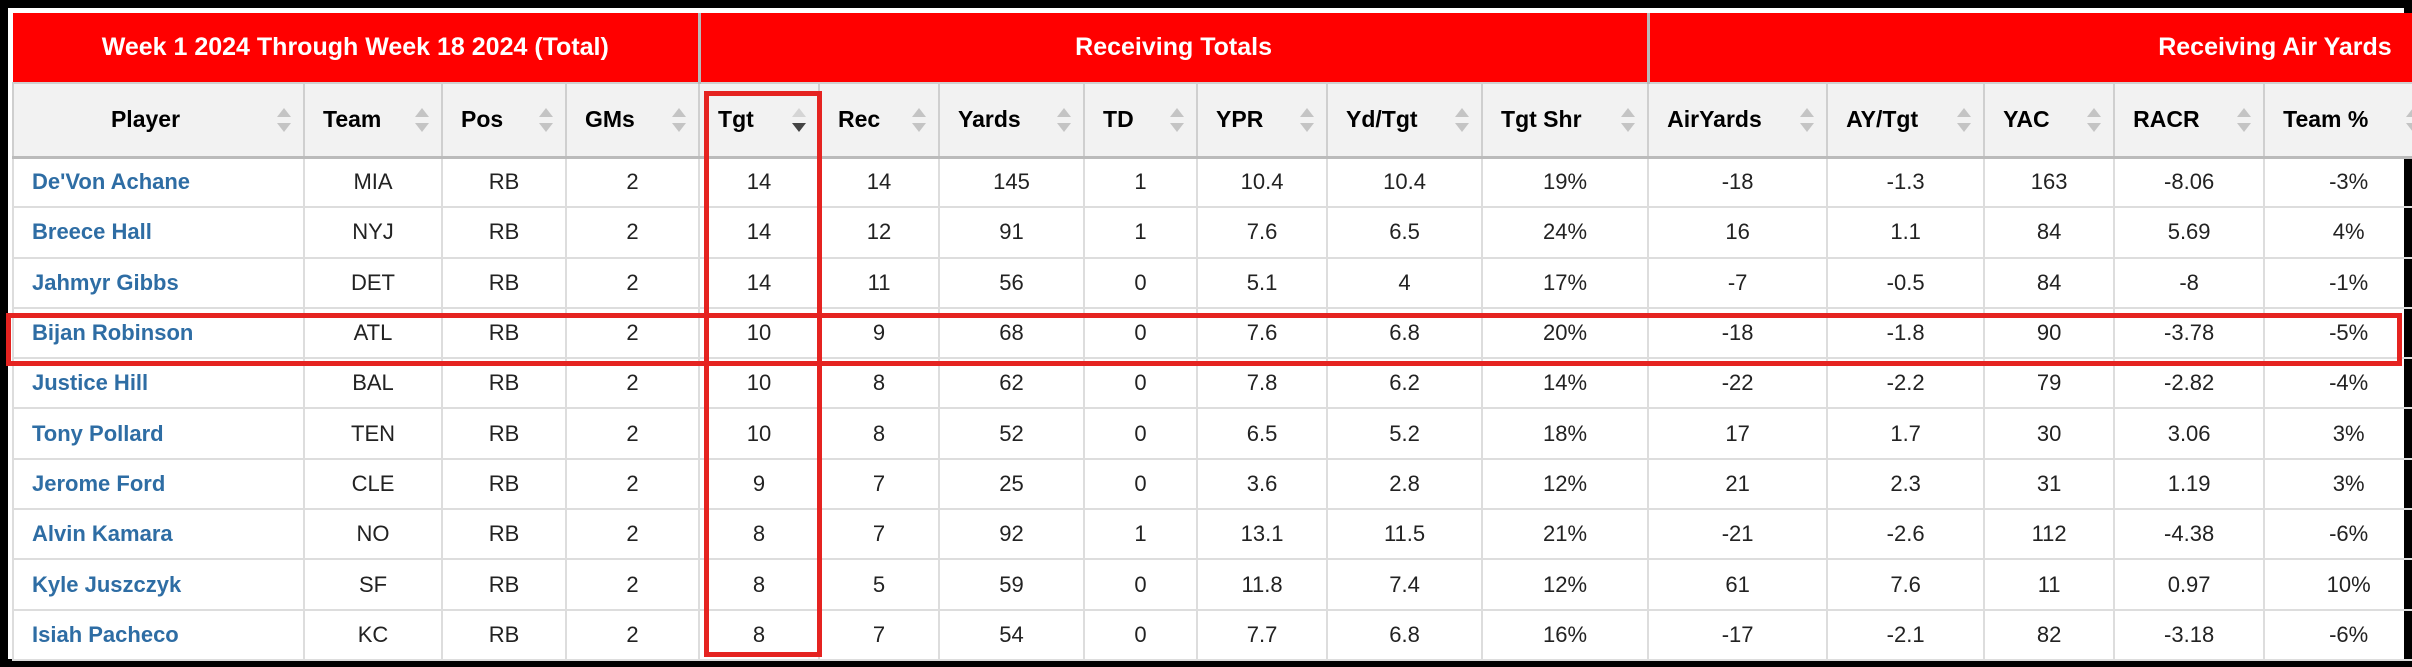 The image size is (2412, 667). What do you see at coordinates (610, 119) in the screenshot?
I see `column-header-label: GMs` at bounding box center [610, 119].